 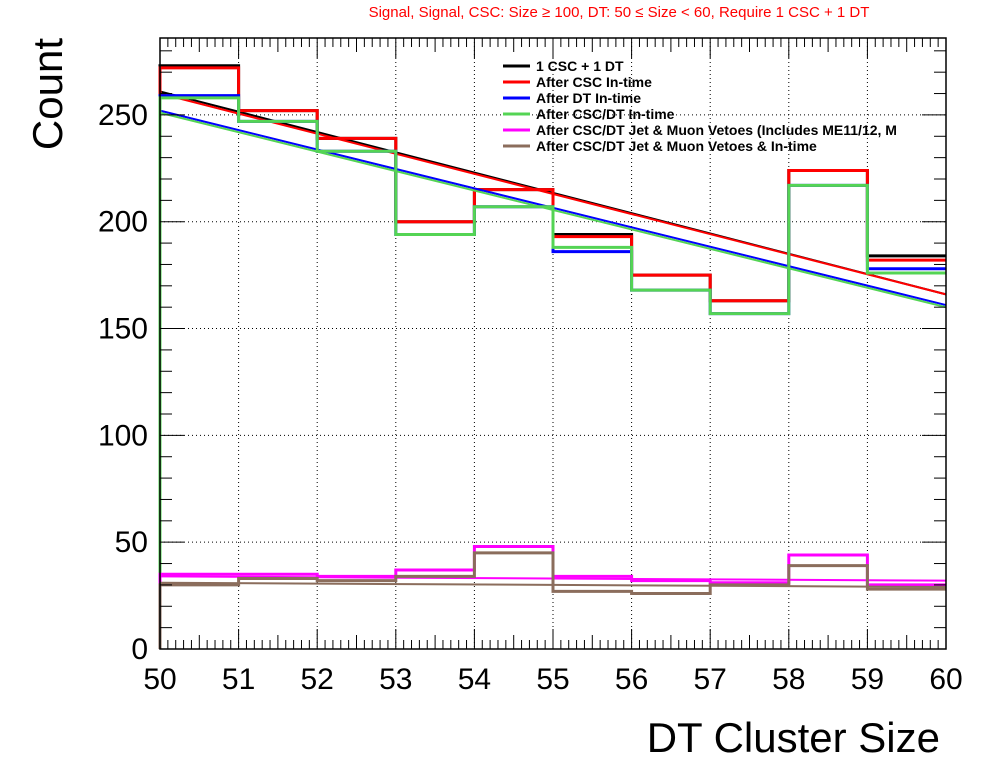 I want to click on legend-entry-1: After CSC In-time, so click(x=594, y=82).